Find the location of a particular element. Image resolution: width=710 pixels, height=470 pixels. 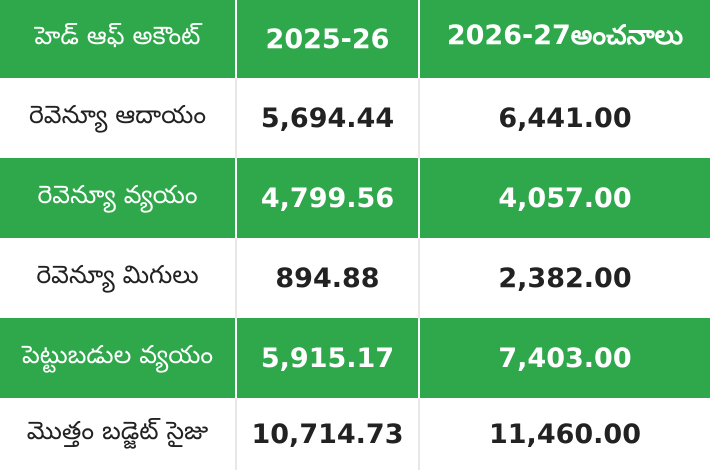

value-cell: 4,799.56 is located at coordinates (326, 198).